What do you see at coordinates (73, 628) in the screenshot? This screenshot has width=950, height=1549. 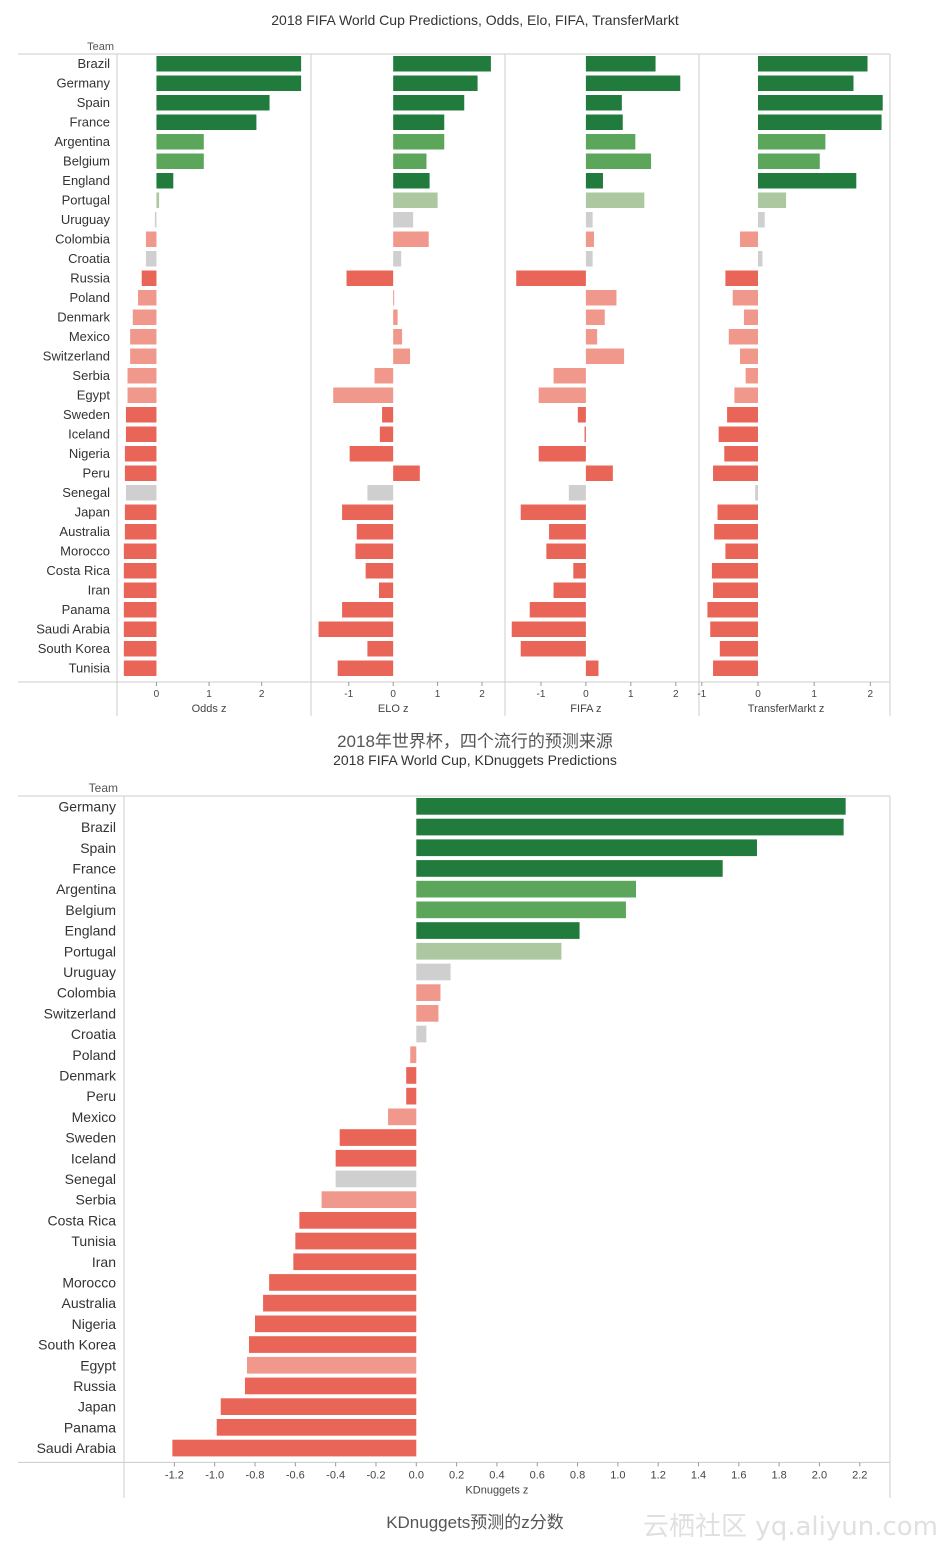 I see `team-label: Saudi Arabia` at bounding box center [73, 628].